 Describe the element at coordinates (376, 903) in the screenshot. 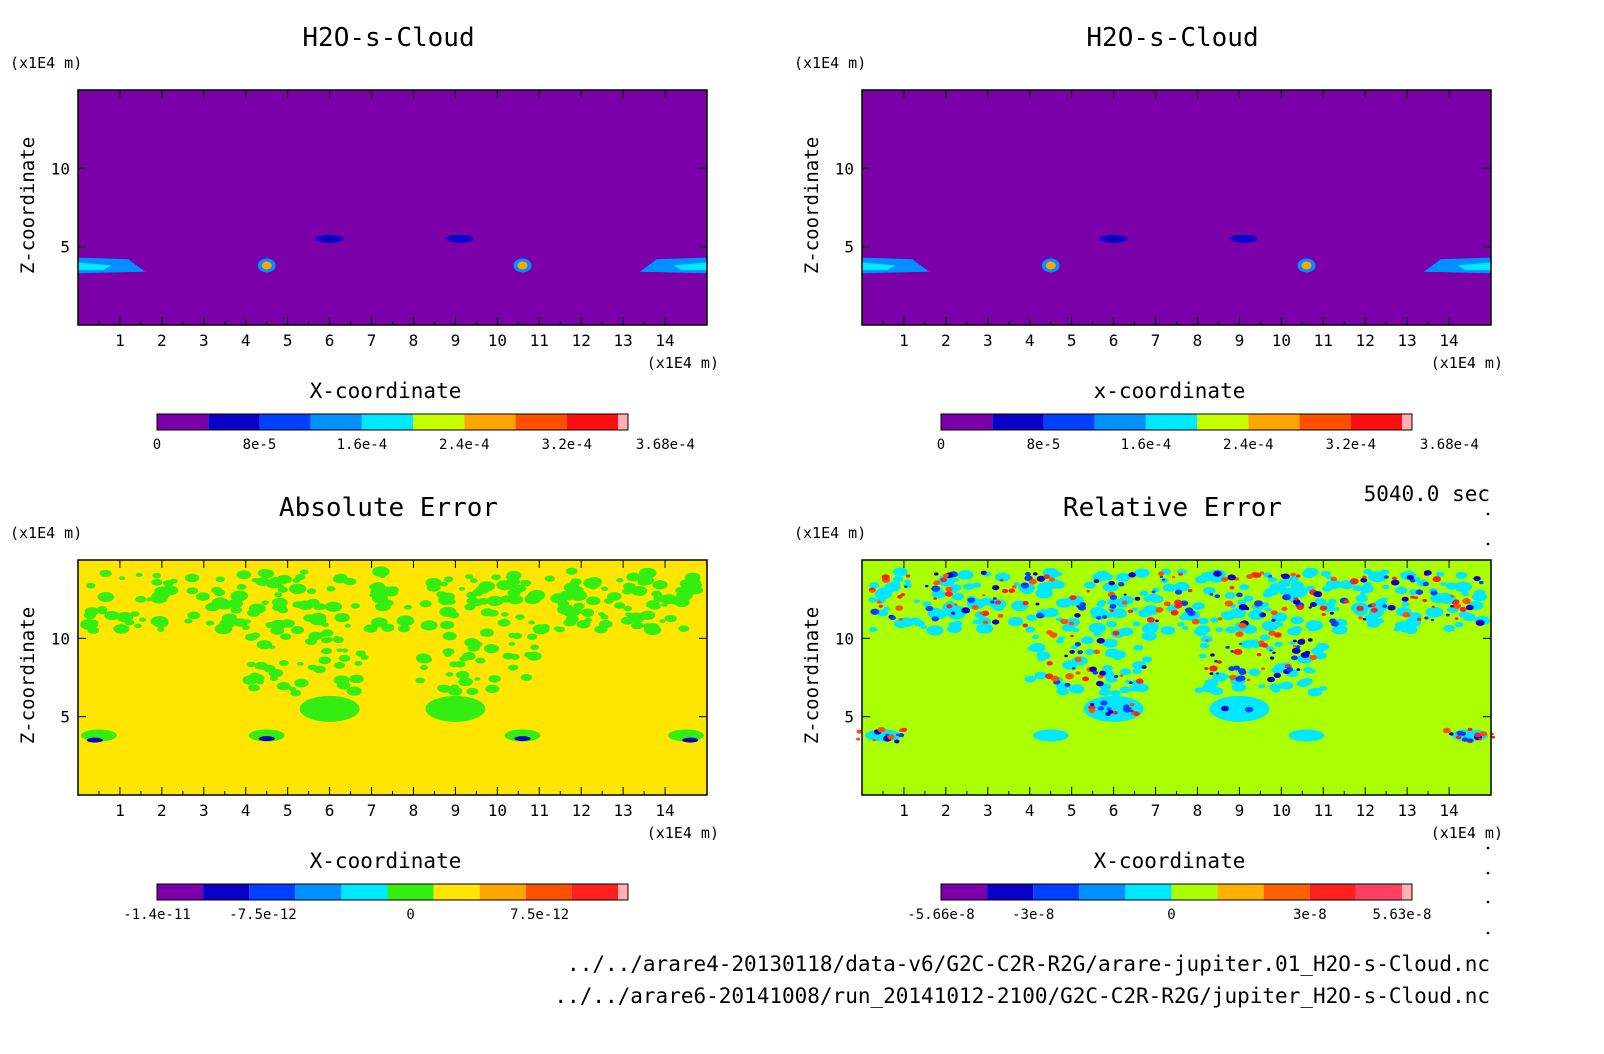

I see `colorbar: -1.4e-11 -7.5e-12 0 7.5e-12` at that location.